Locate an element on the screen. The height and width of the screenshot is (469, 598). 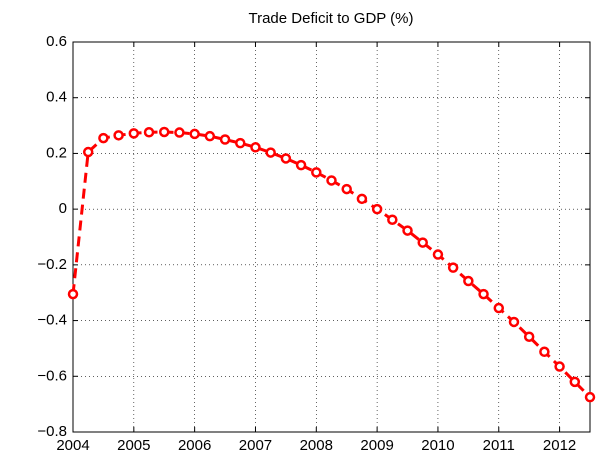
y-tick-label: 0.2 is located at coordinates (56, 152).